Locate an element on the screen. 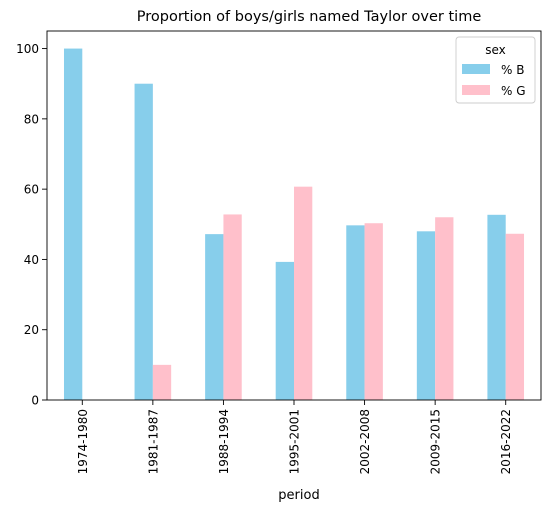 The image size is (552, 515). x-tick-label: 1988-1994 is located at coordinates (224, 441).